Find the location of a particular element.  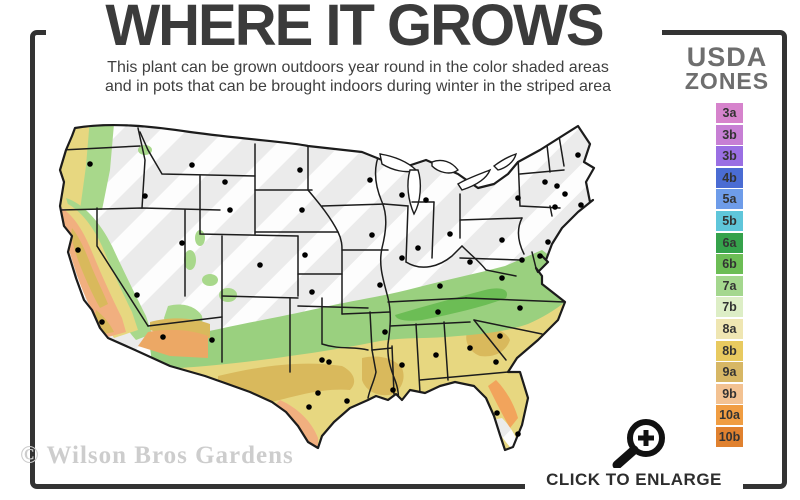

zone-swatch-13: 9b is located at coordinates (729, 393).